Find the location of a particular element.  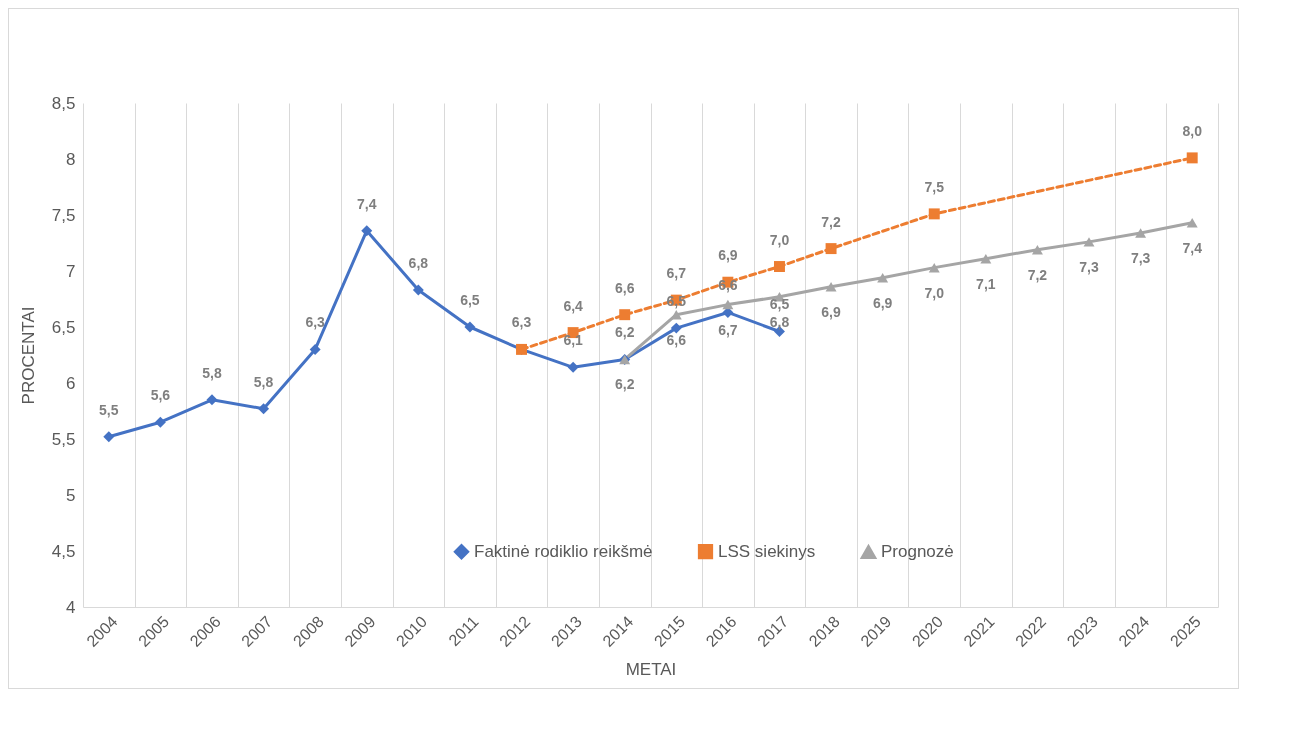

x-axis-title: METAI is located at coordinates (651, 669).